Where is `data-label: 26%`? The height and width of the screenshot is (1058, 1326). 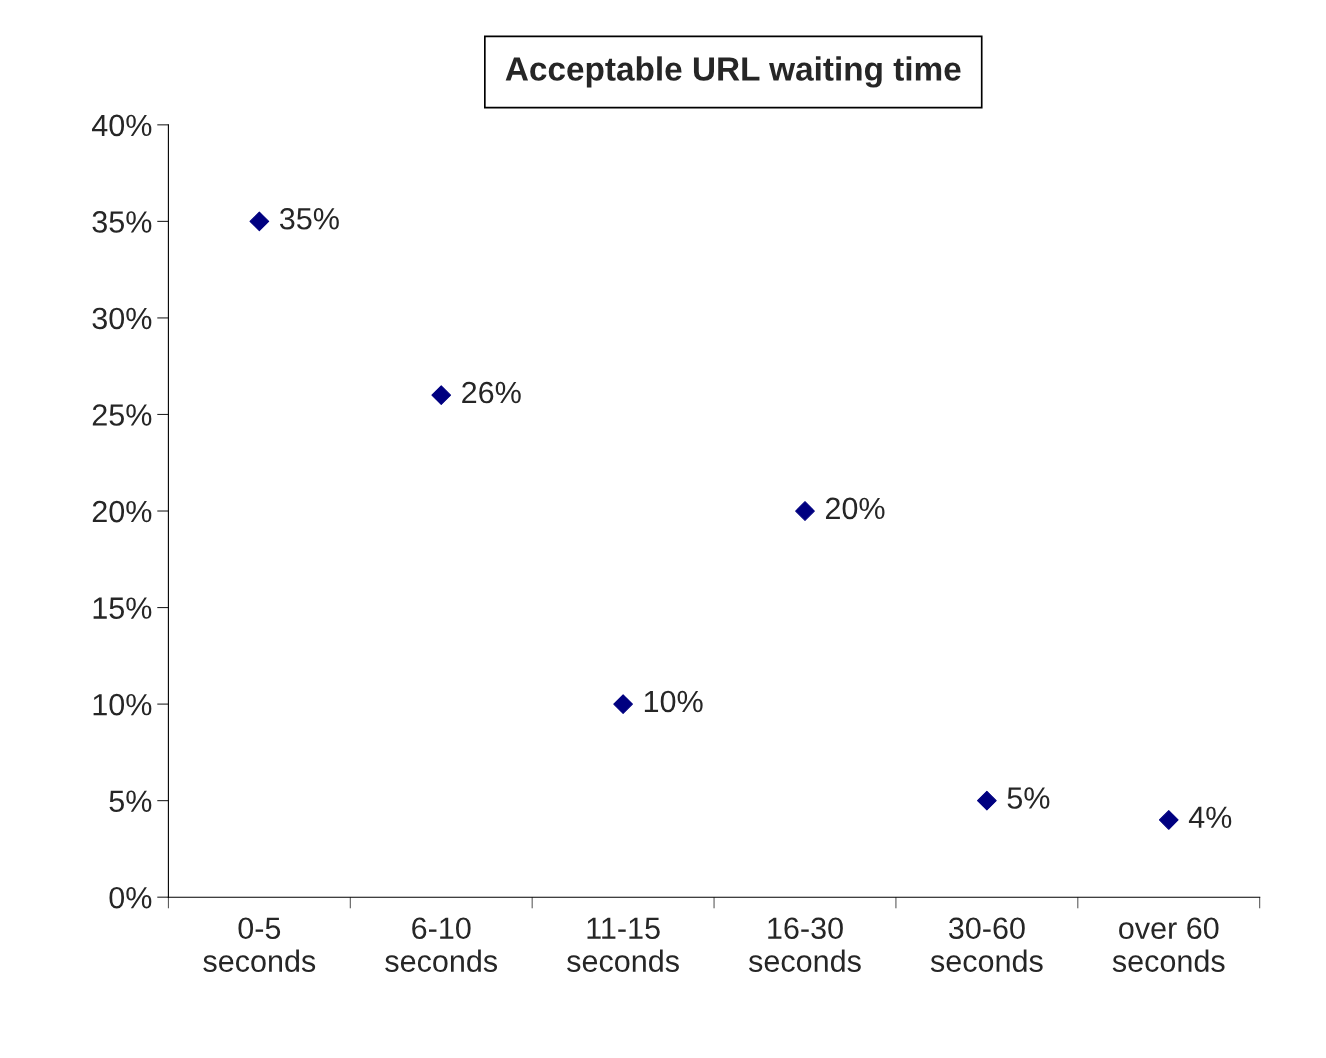
data-label: 26% is located at coordinates (491, 392).